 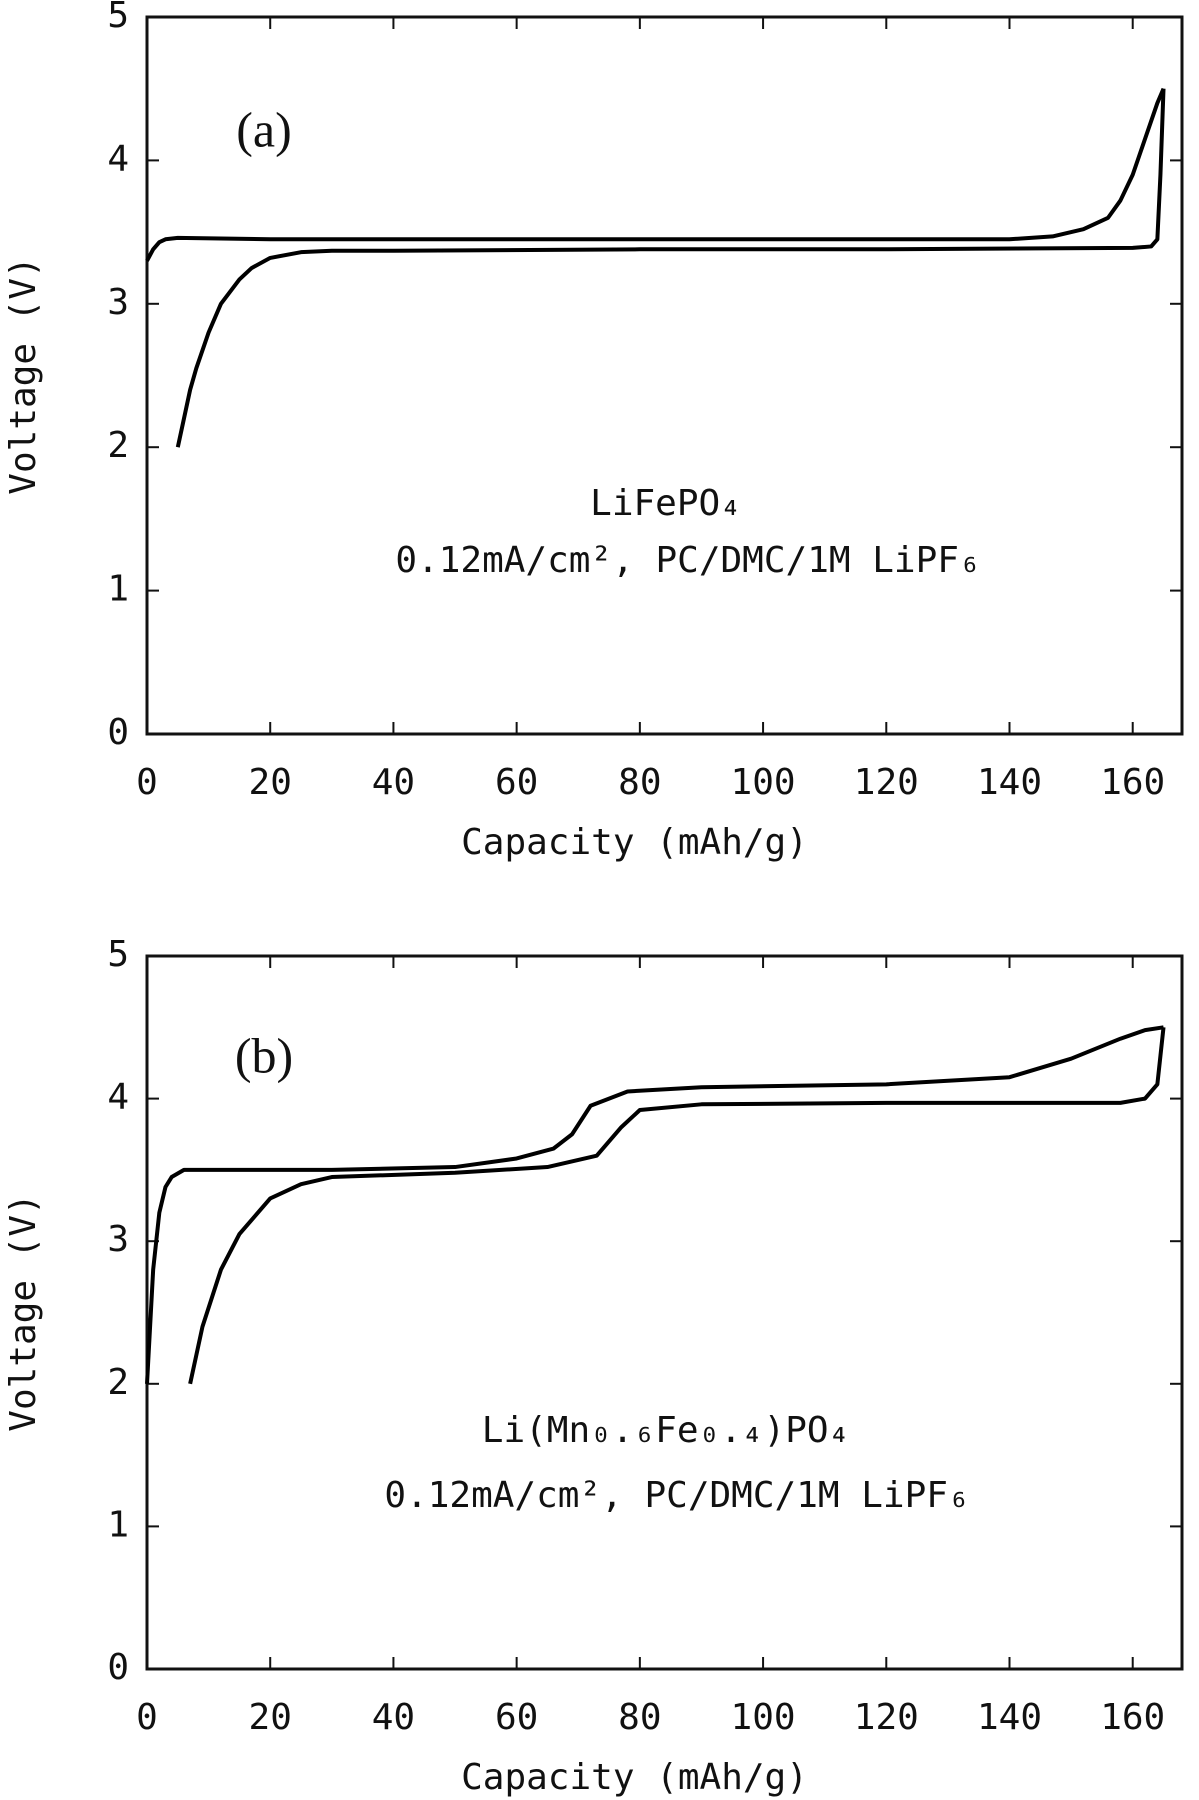 What do you see at coordinates (655, 174) in the screenshot?
I see `data-line` at bounding box center [655, 174].